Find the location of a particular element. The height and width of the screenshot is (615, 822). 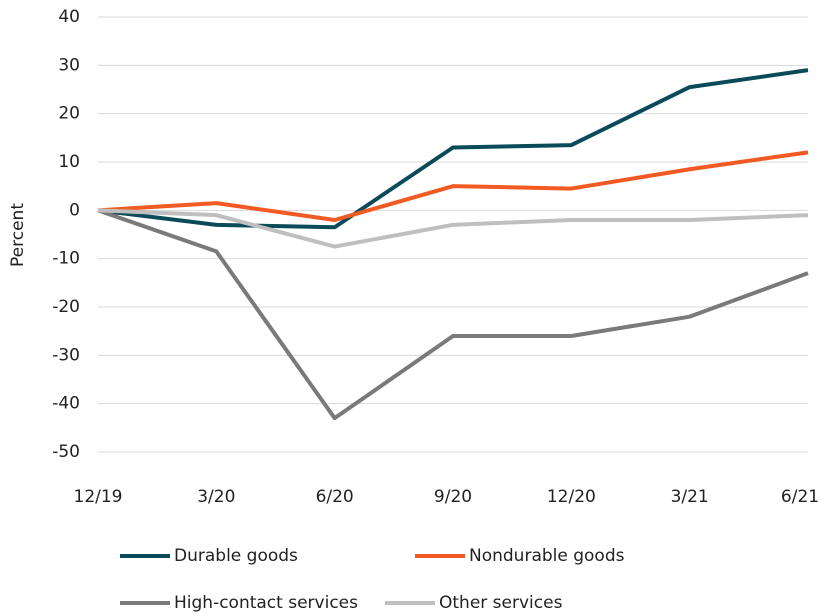

x-tick-label: 3/20 is located at coordinates (216, 497).